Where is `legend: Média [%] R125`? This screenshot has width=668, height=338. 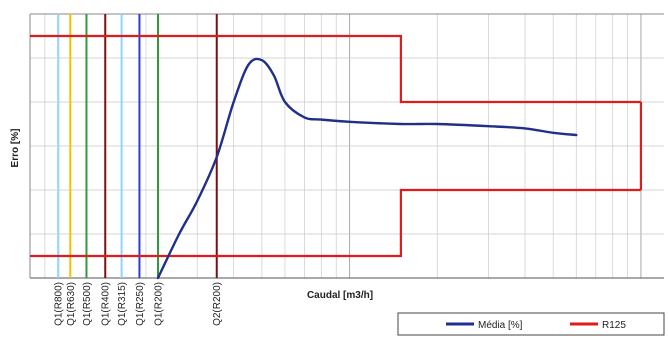 legend: Média [%] R125 is located at coordinates (531, 324).